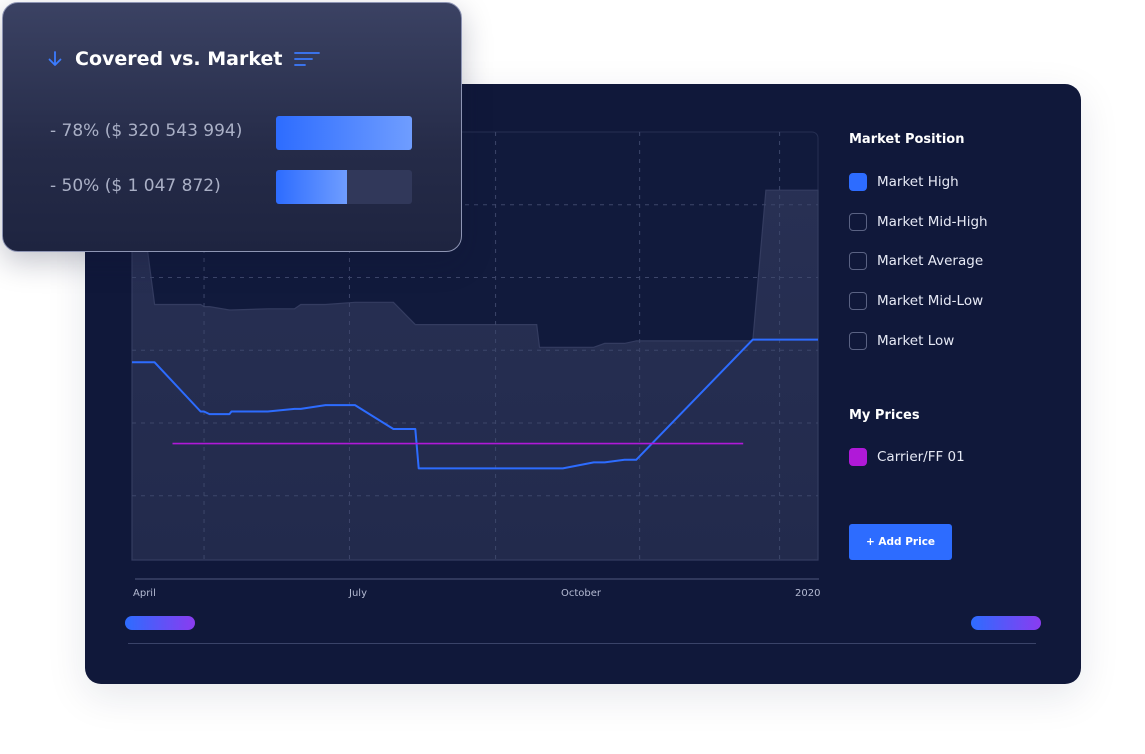 The height and width of the screenshot is (754, 1145). What do you see at coordinates (930, 261) in the screenshot?
I see `legend-item-label: Market Average` at bounding box center [930, 261].